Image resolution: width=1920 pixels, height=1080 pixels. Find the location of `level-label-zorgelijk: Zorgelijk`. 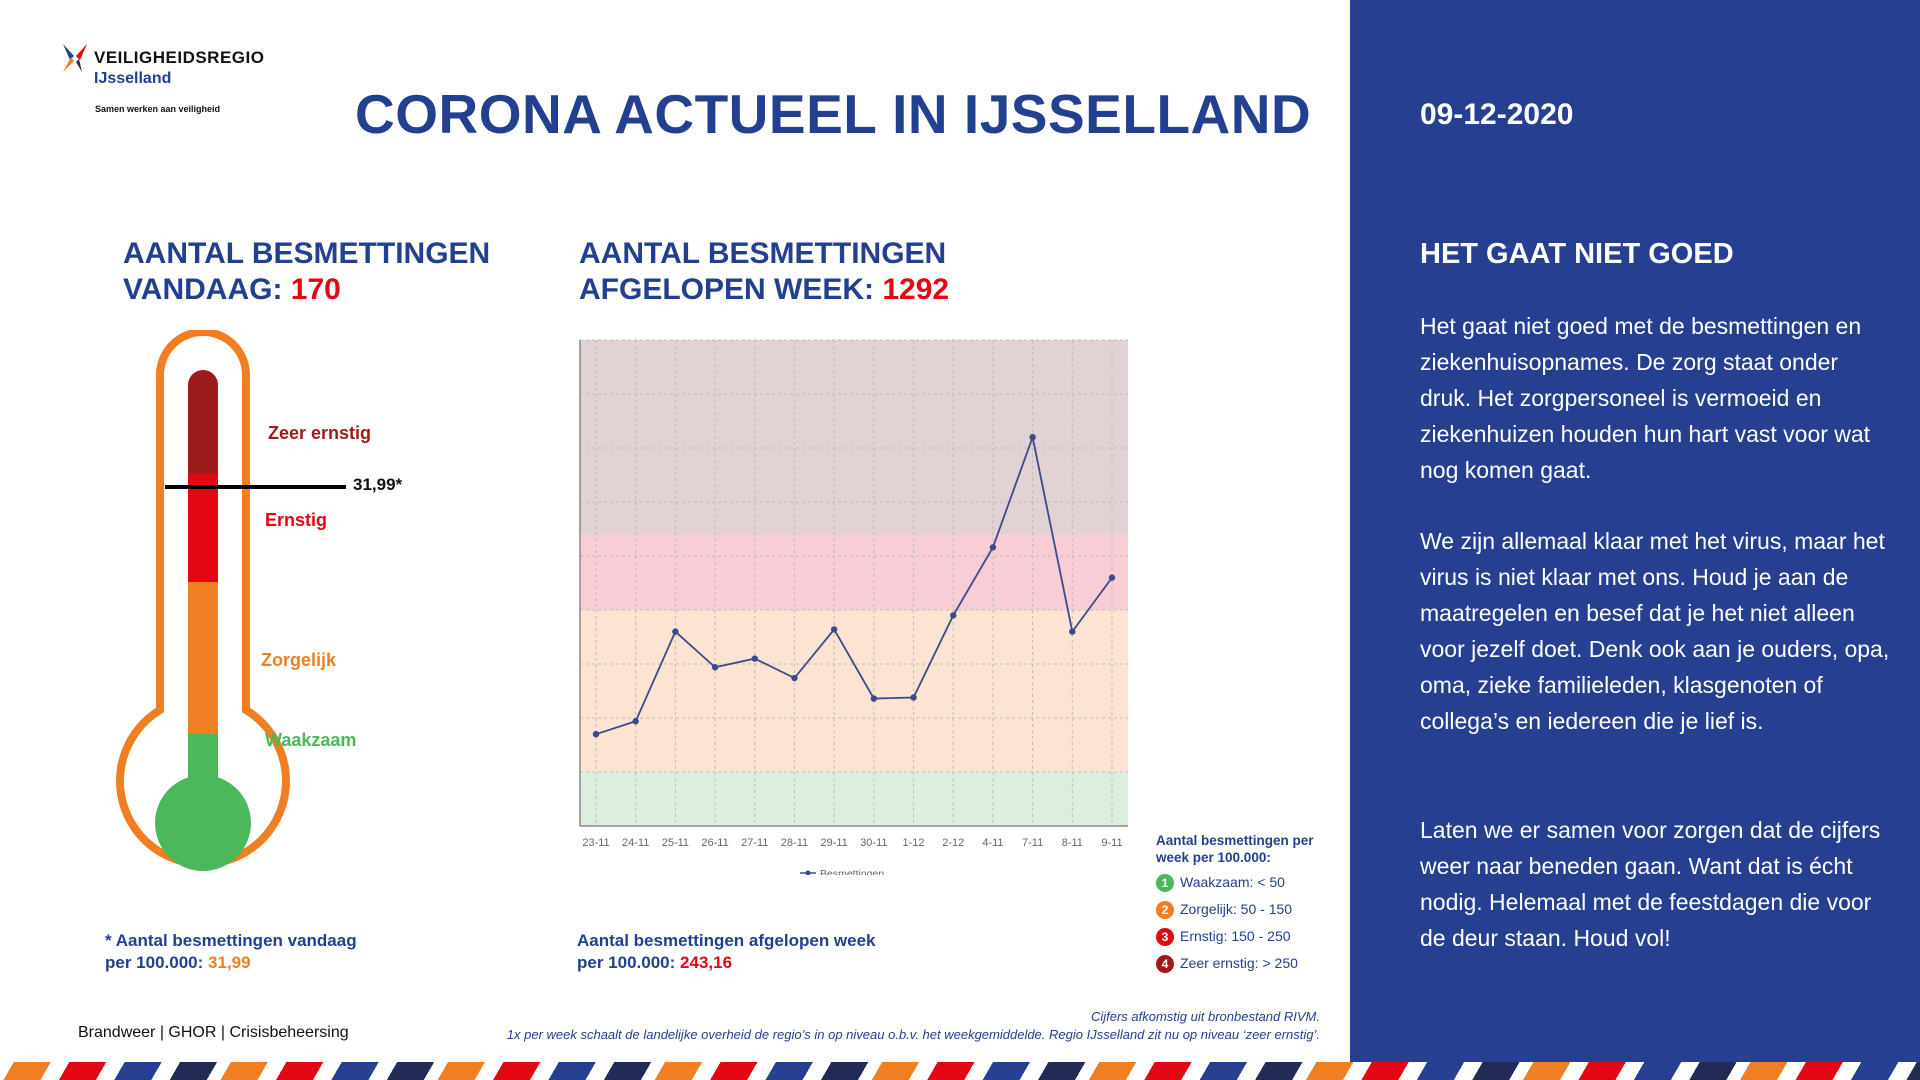

level-label-zorgelijk: Zorgelijk is located at coordinates (299, 660).